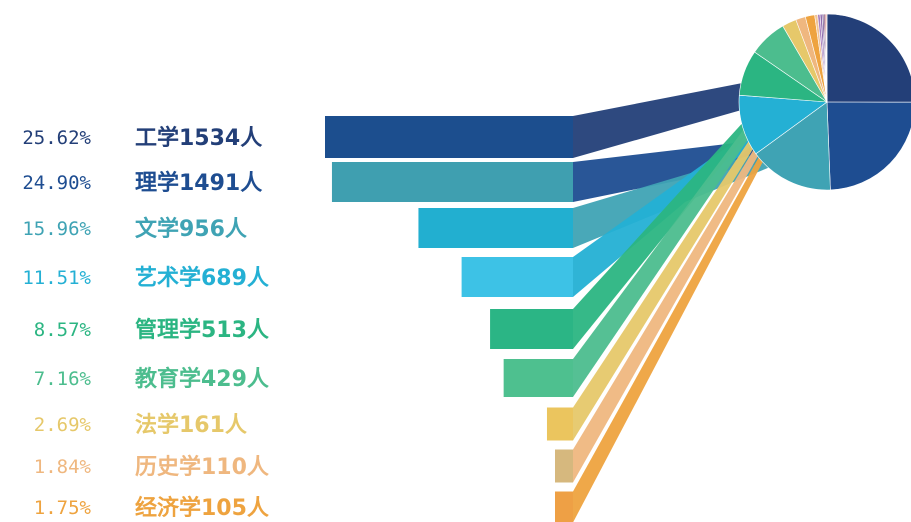 Image resolution: width=911 pixels, height=522 pixels. What do you see at coordinates (63, 508) in the screenshot?
I see `percent-label: 1.75%` at bounding box center [63, 508].